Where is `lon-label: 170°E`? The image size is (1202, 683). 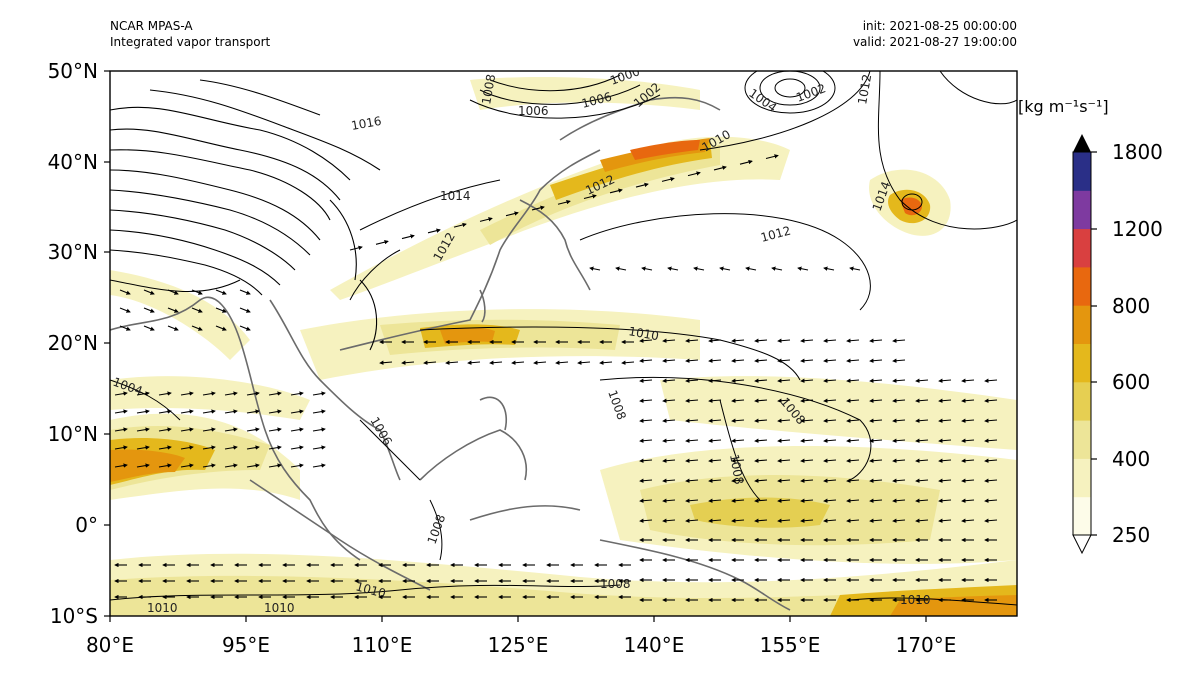 lon-label: 170°E is located at coordinates (926, 645).